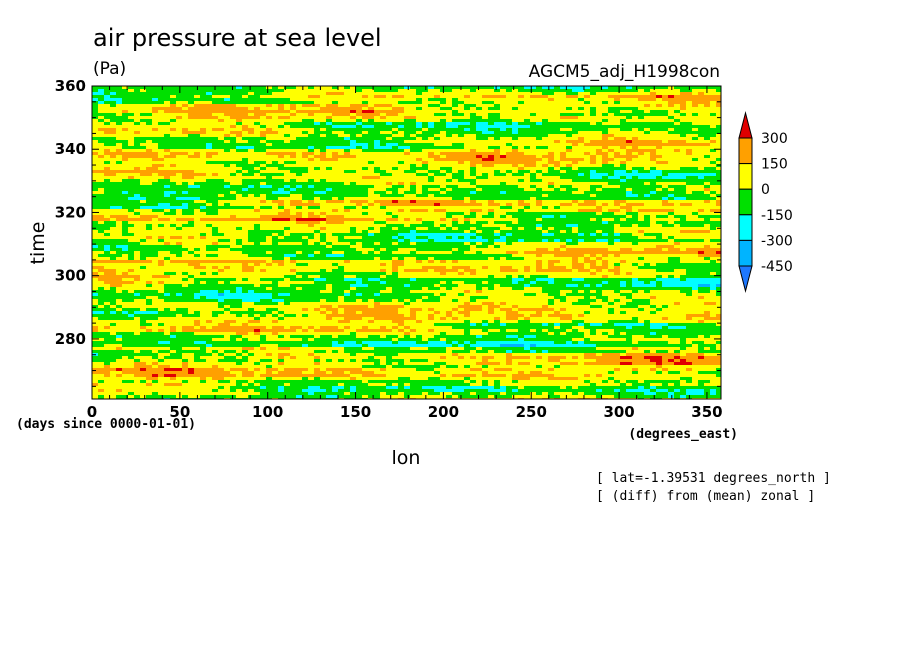  Describe the element at coordinates (745, 202) in the screenshot. I see `colorbar-box` at that location.